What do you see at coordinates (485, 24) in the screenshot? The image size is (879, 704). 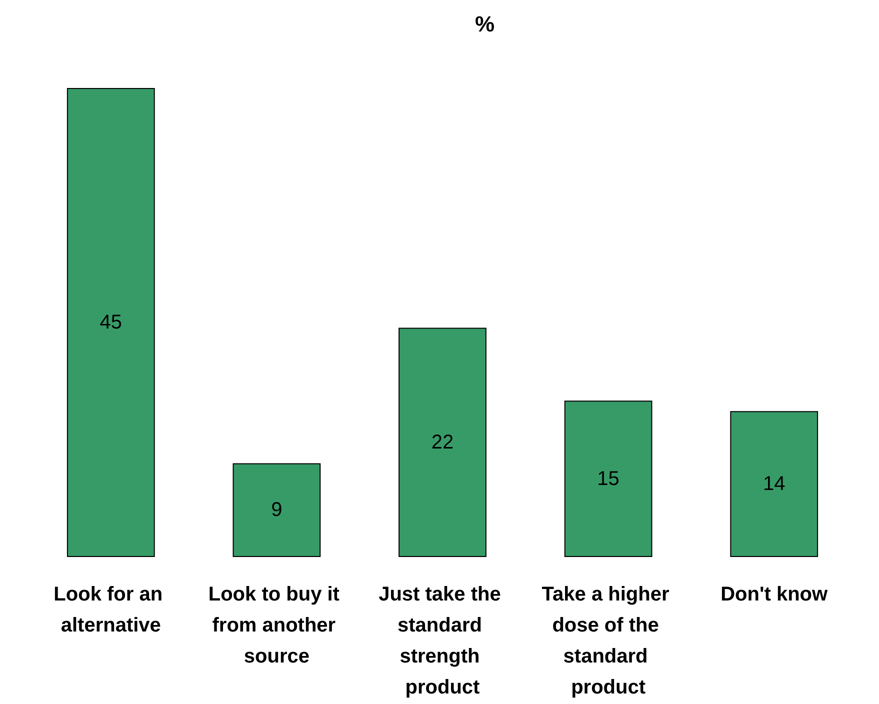 I see `chart-title: %` at bounding box center [485, 24].